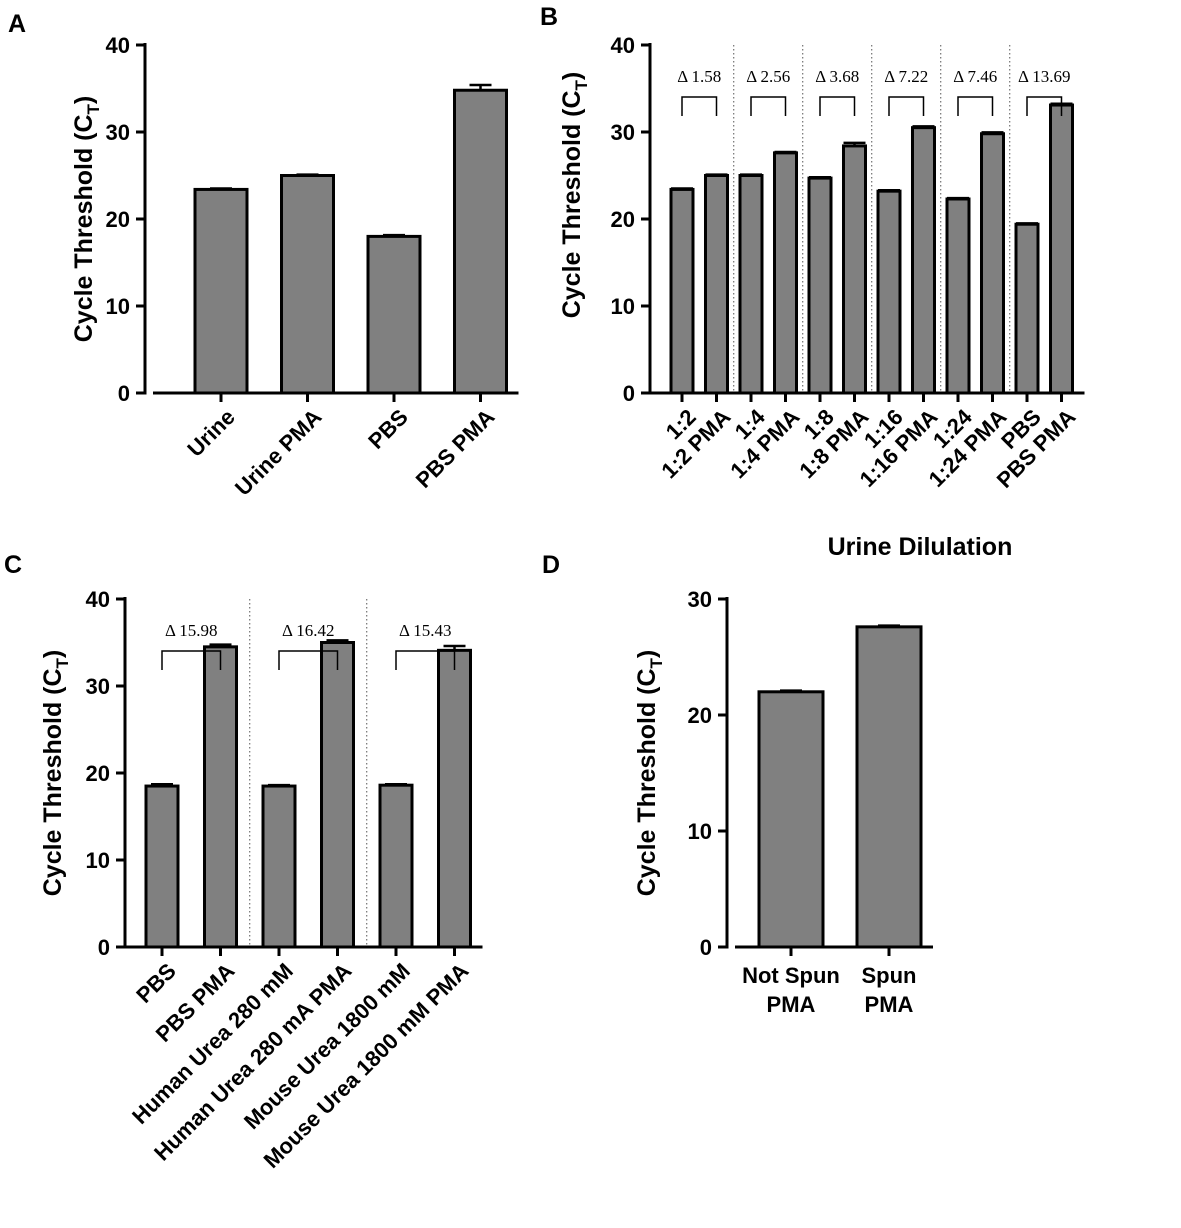 The image size is (1181, 1228). Describe the element at coordinates (1044, 76) in the screenshot. I see `delta-label: Δ 13.69` at that location.